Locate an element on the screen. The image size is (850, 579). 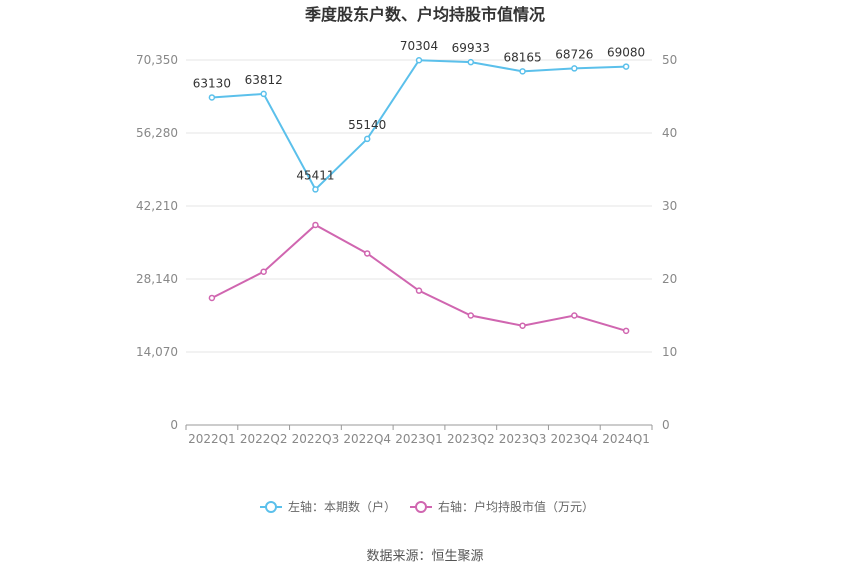
right-axis-tick-label: 20 is located at coordinates (669, 279).